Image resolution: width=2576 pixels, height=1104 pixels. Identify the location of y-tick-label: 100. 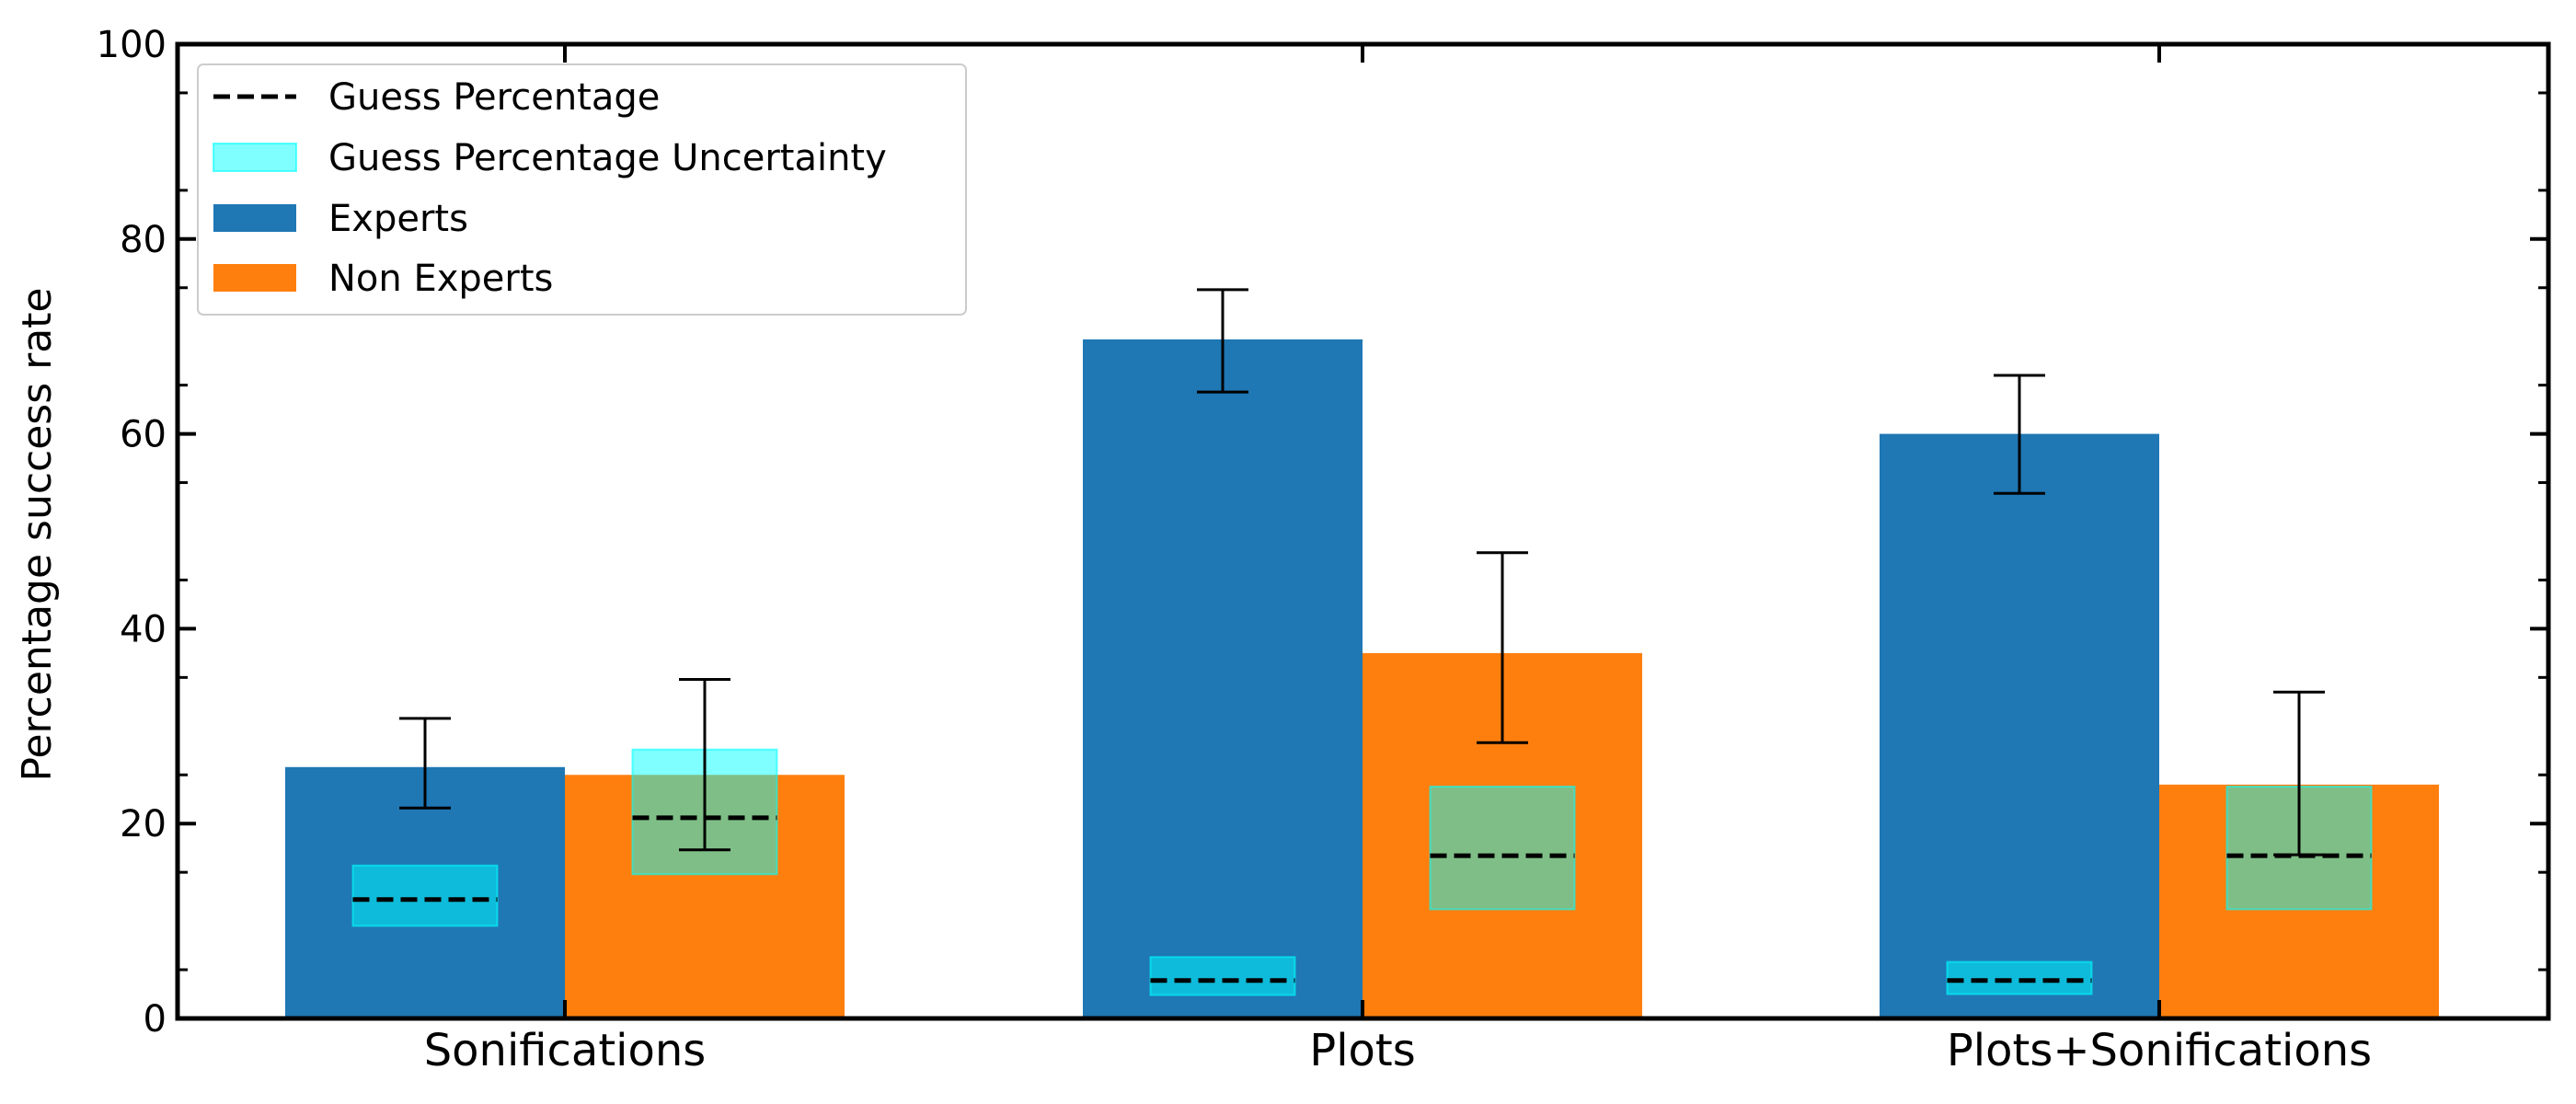
(132, 45).